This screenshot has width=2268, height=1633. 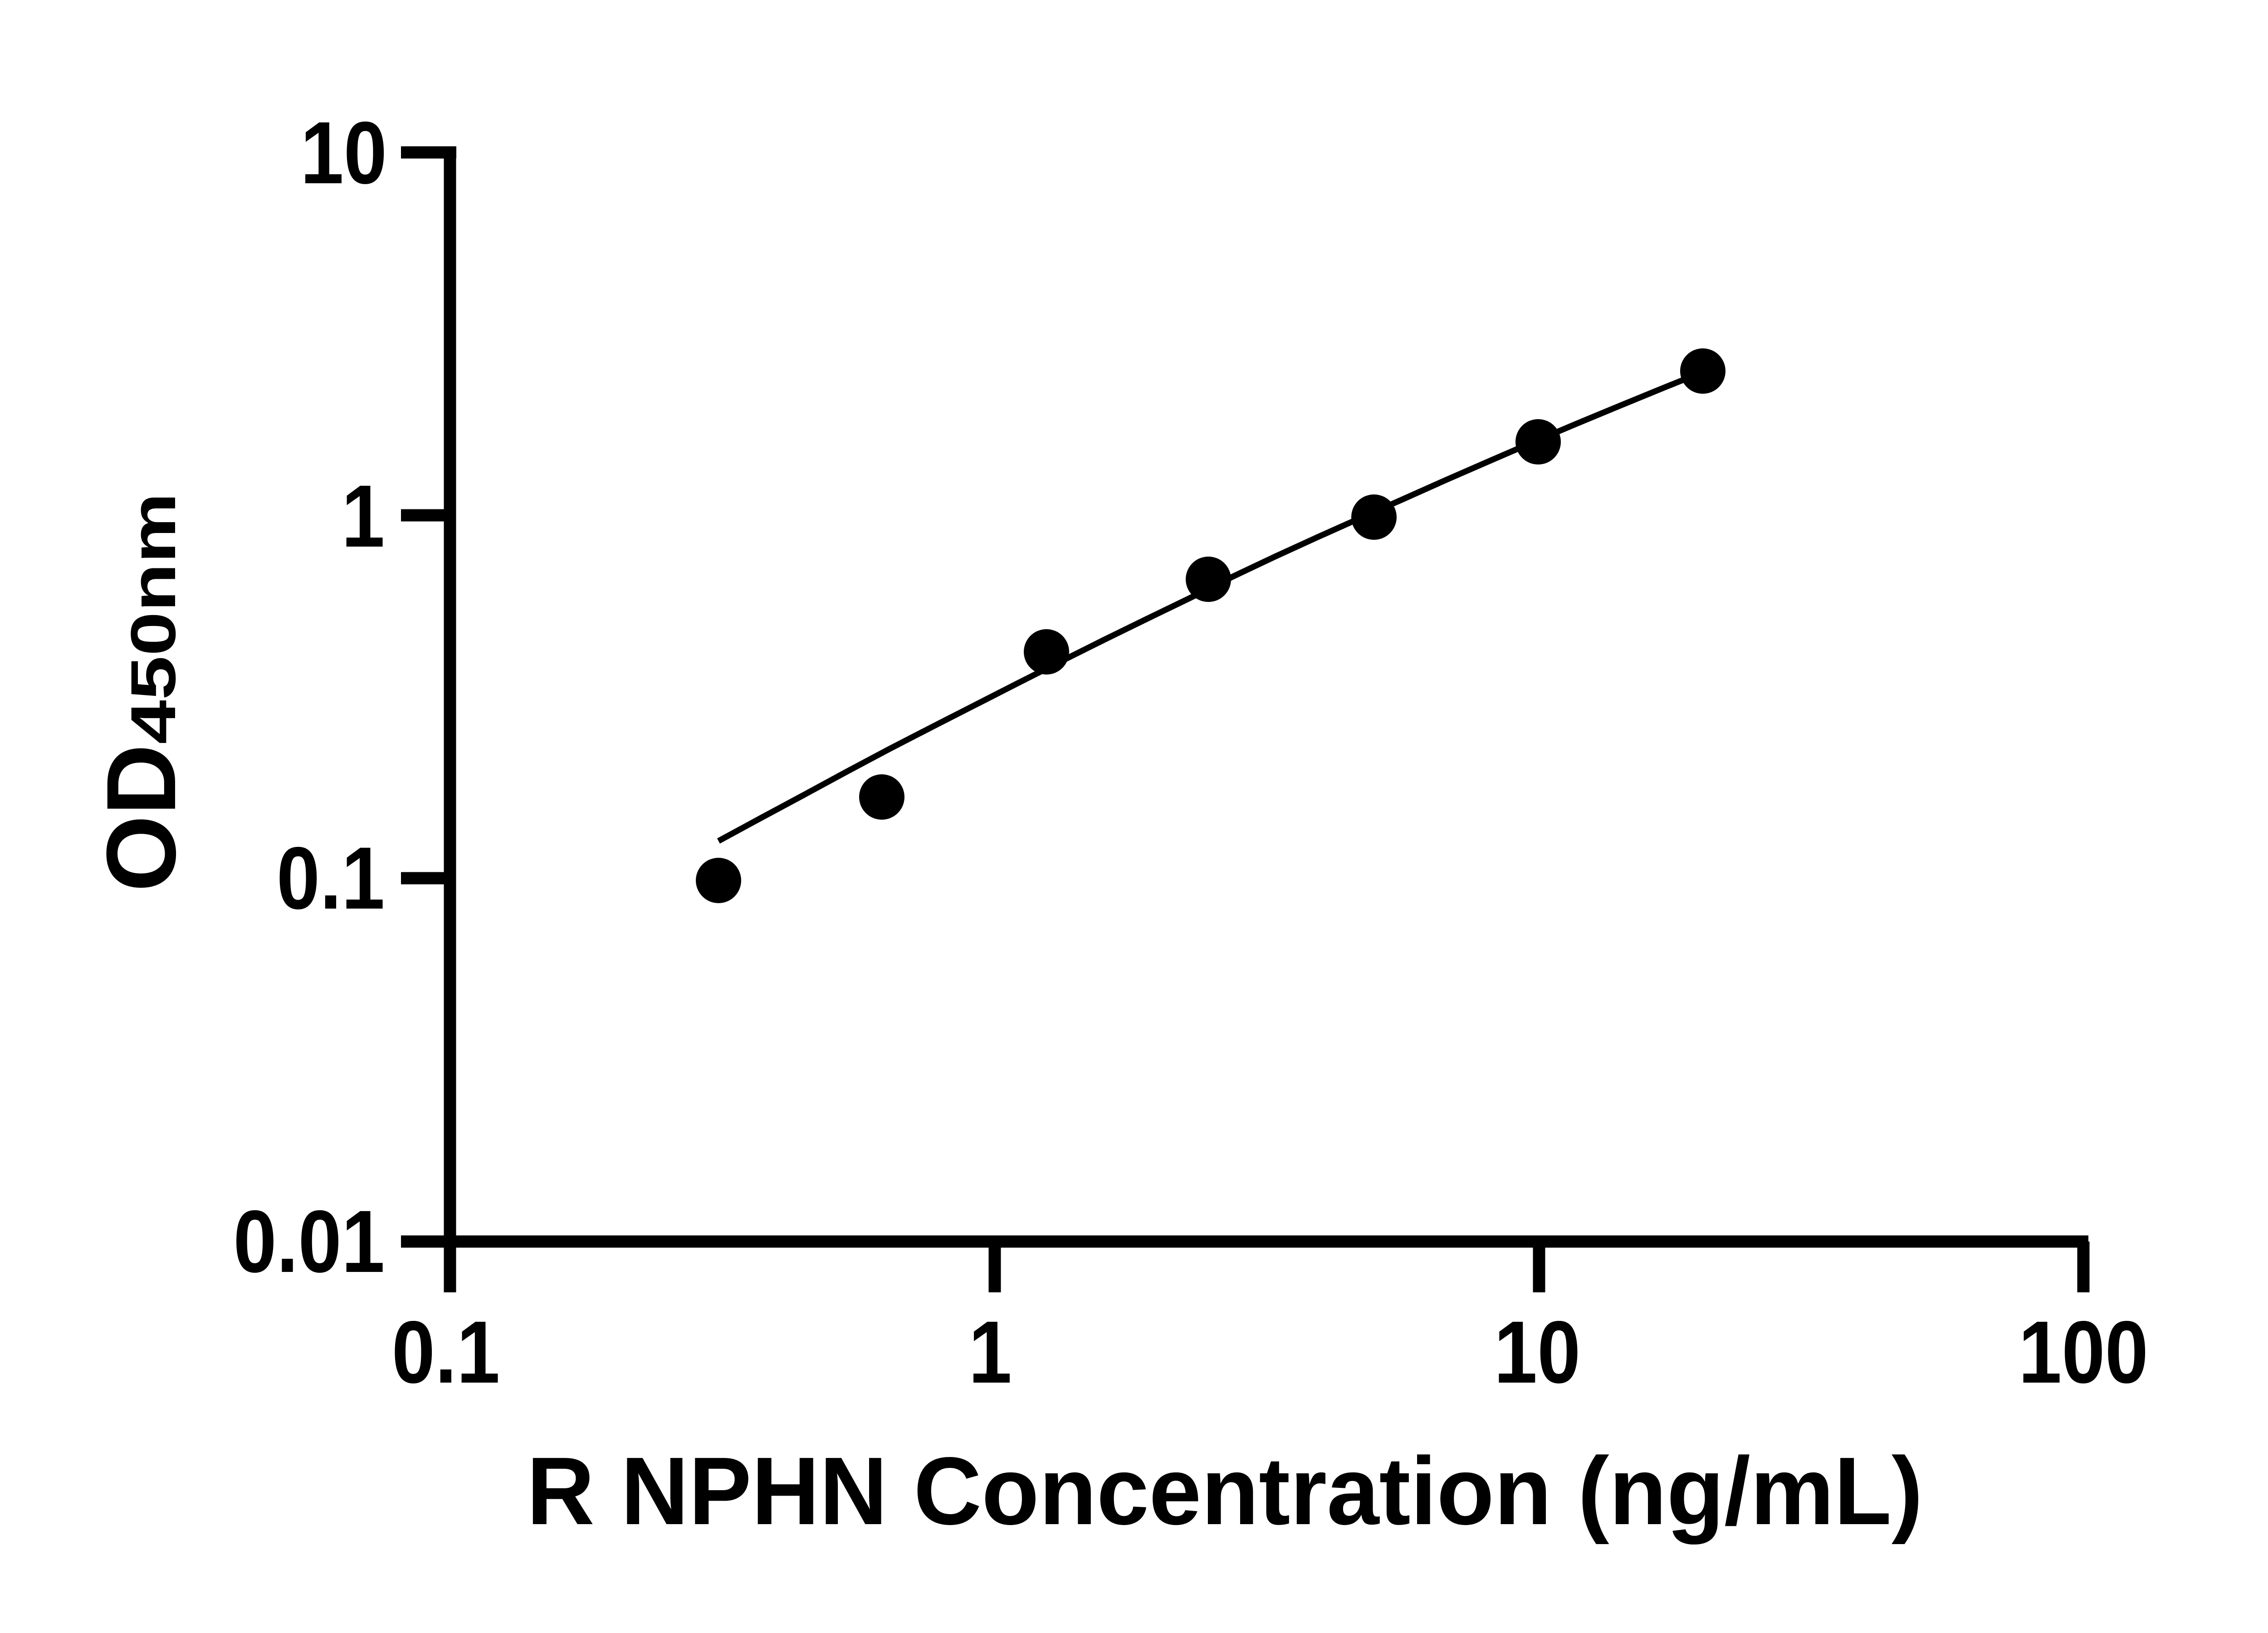 What do you see at coordinates (1225, 1491) in the screenshot?
I see `svg-text: R NPHN Concentration (ng/mL)` at bounding box center [1225, 1491].